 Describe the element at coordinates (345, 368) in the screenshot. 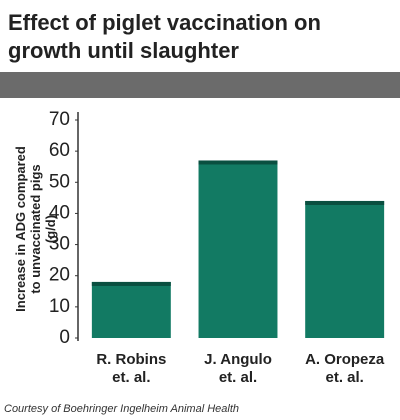

I see `x-tick-label: A. Oropeza et. al.` at that location.